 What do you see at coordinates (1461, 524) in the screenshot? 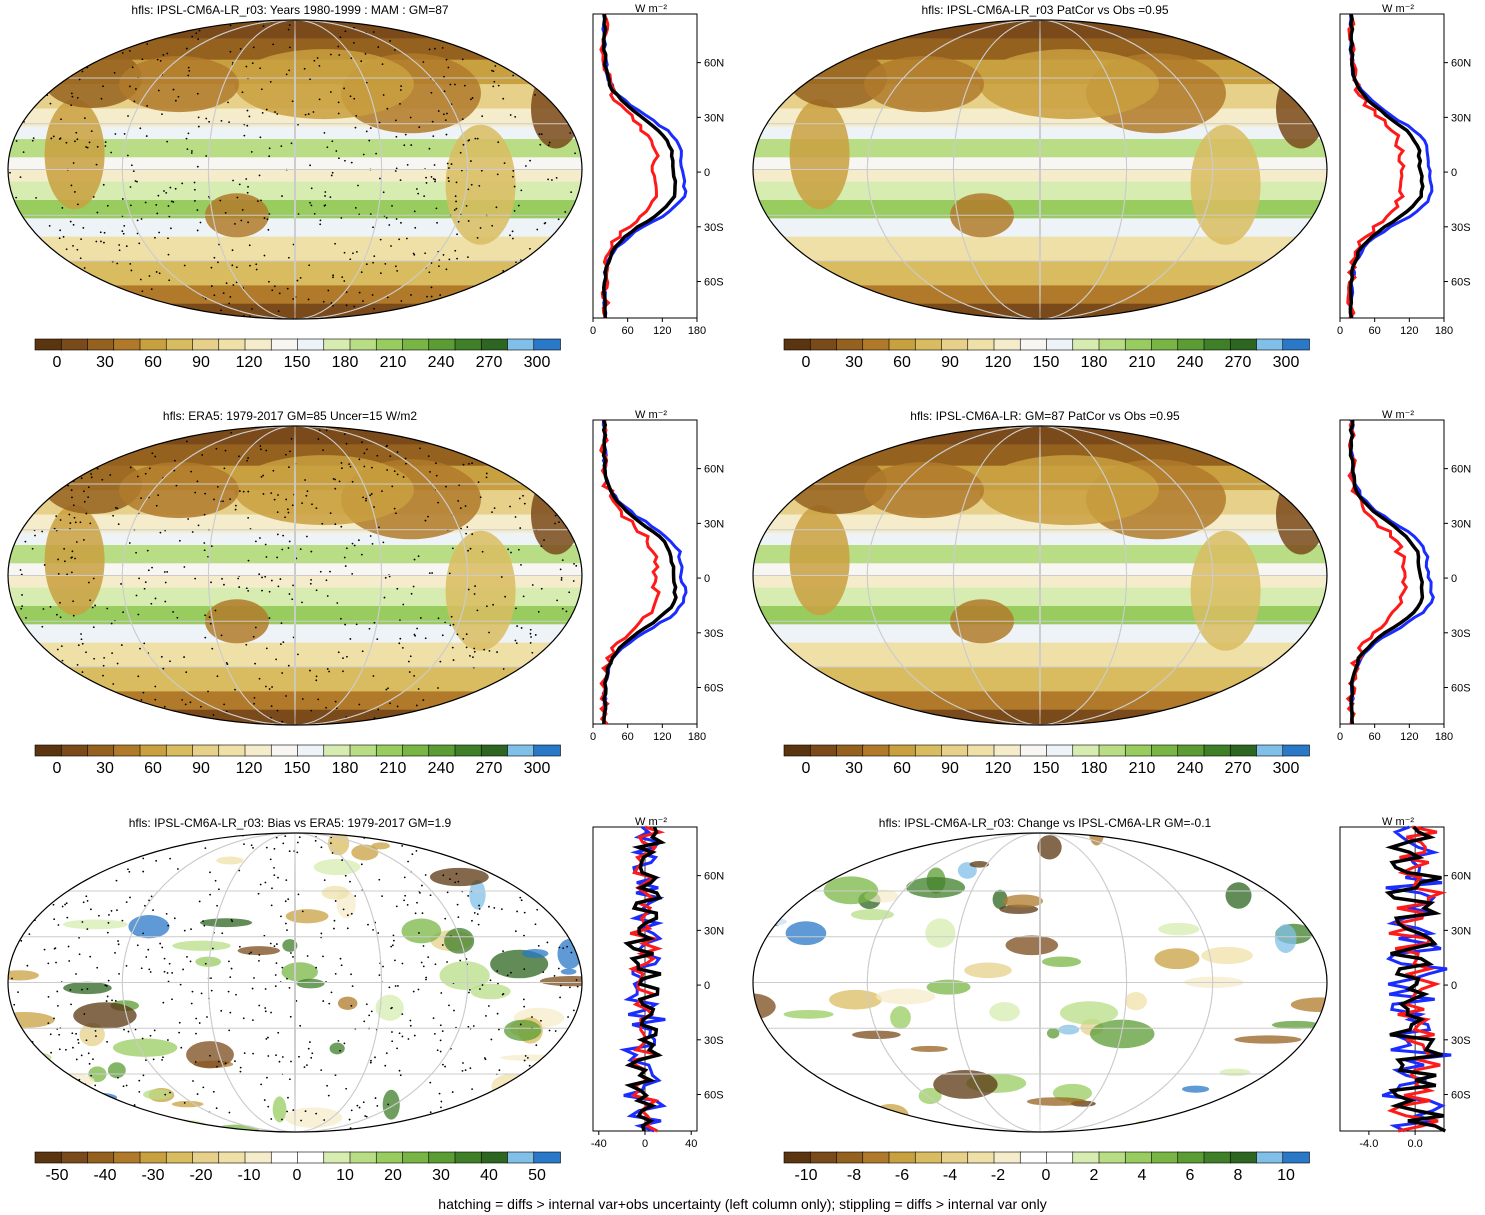
I see `lat-label: 30N` at bounding box center [1461, 524].